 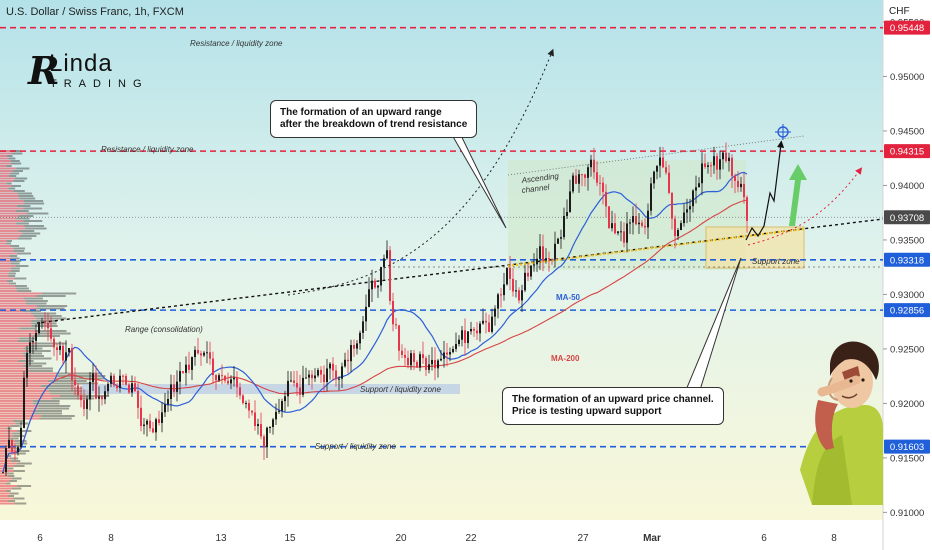 I want to click on callout-bottom-pointer, so click(x=713, y=324).